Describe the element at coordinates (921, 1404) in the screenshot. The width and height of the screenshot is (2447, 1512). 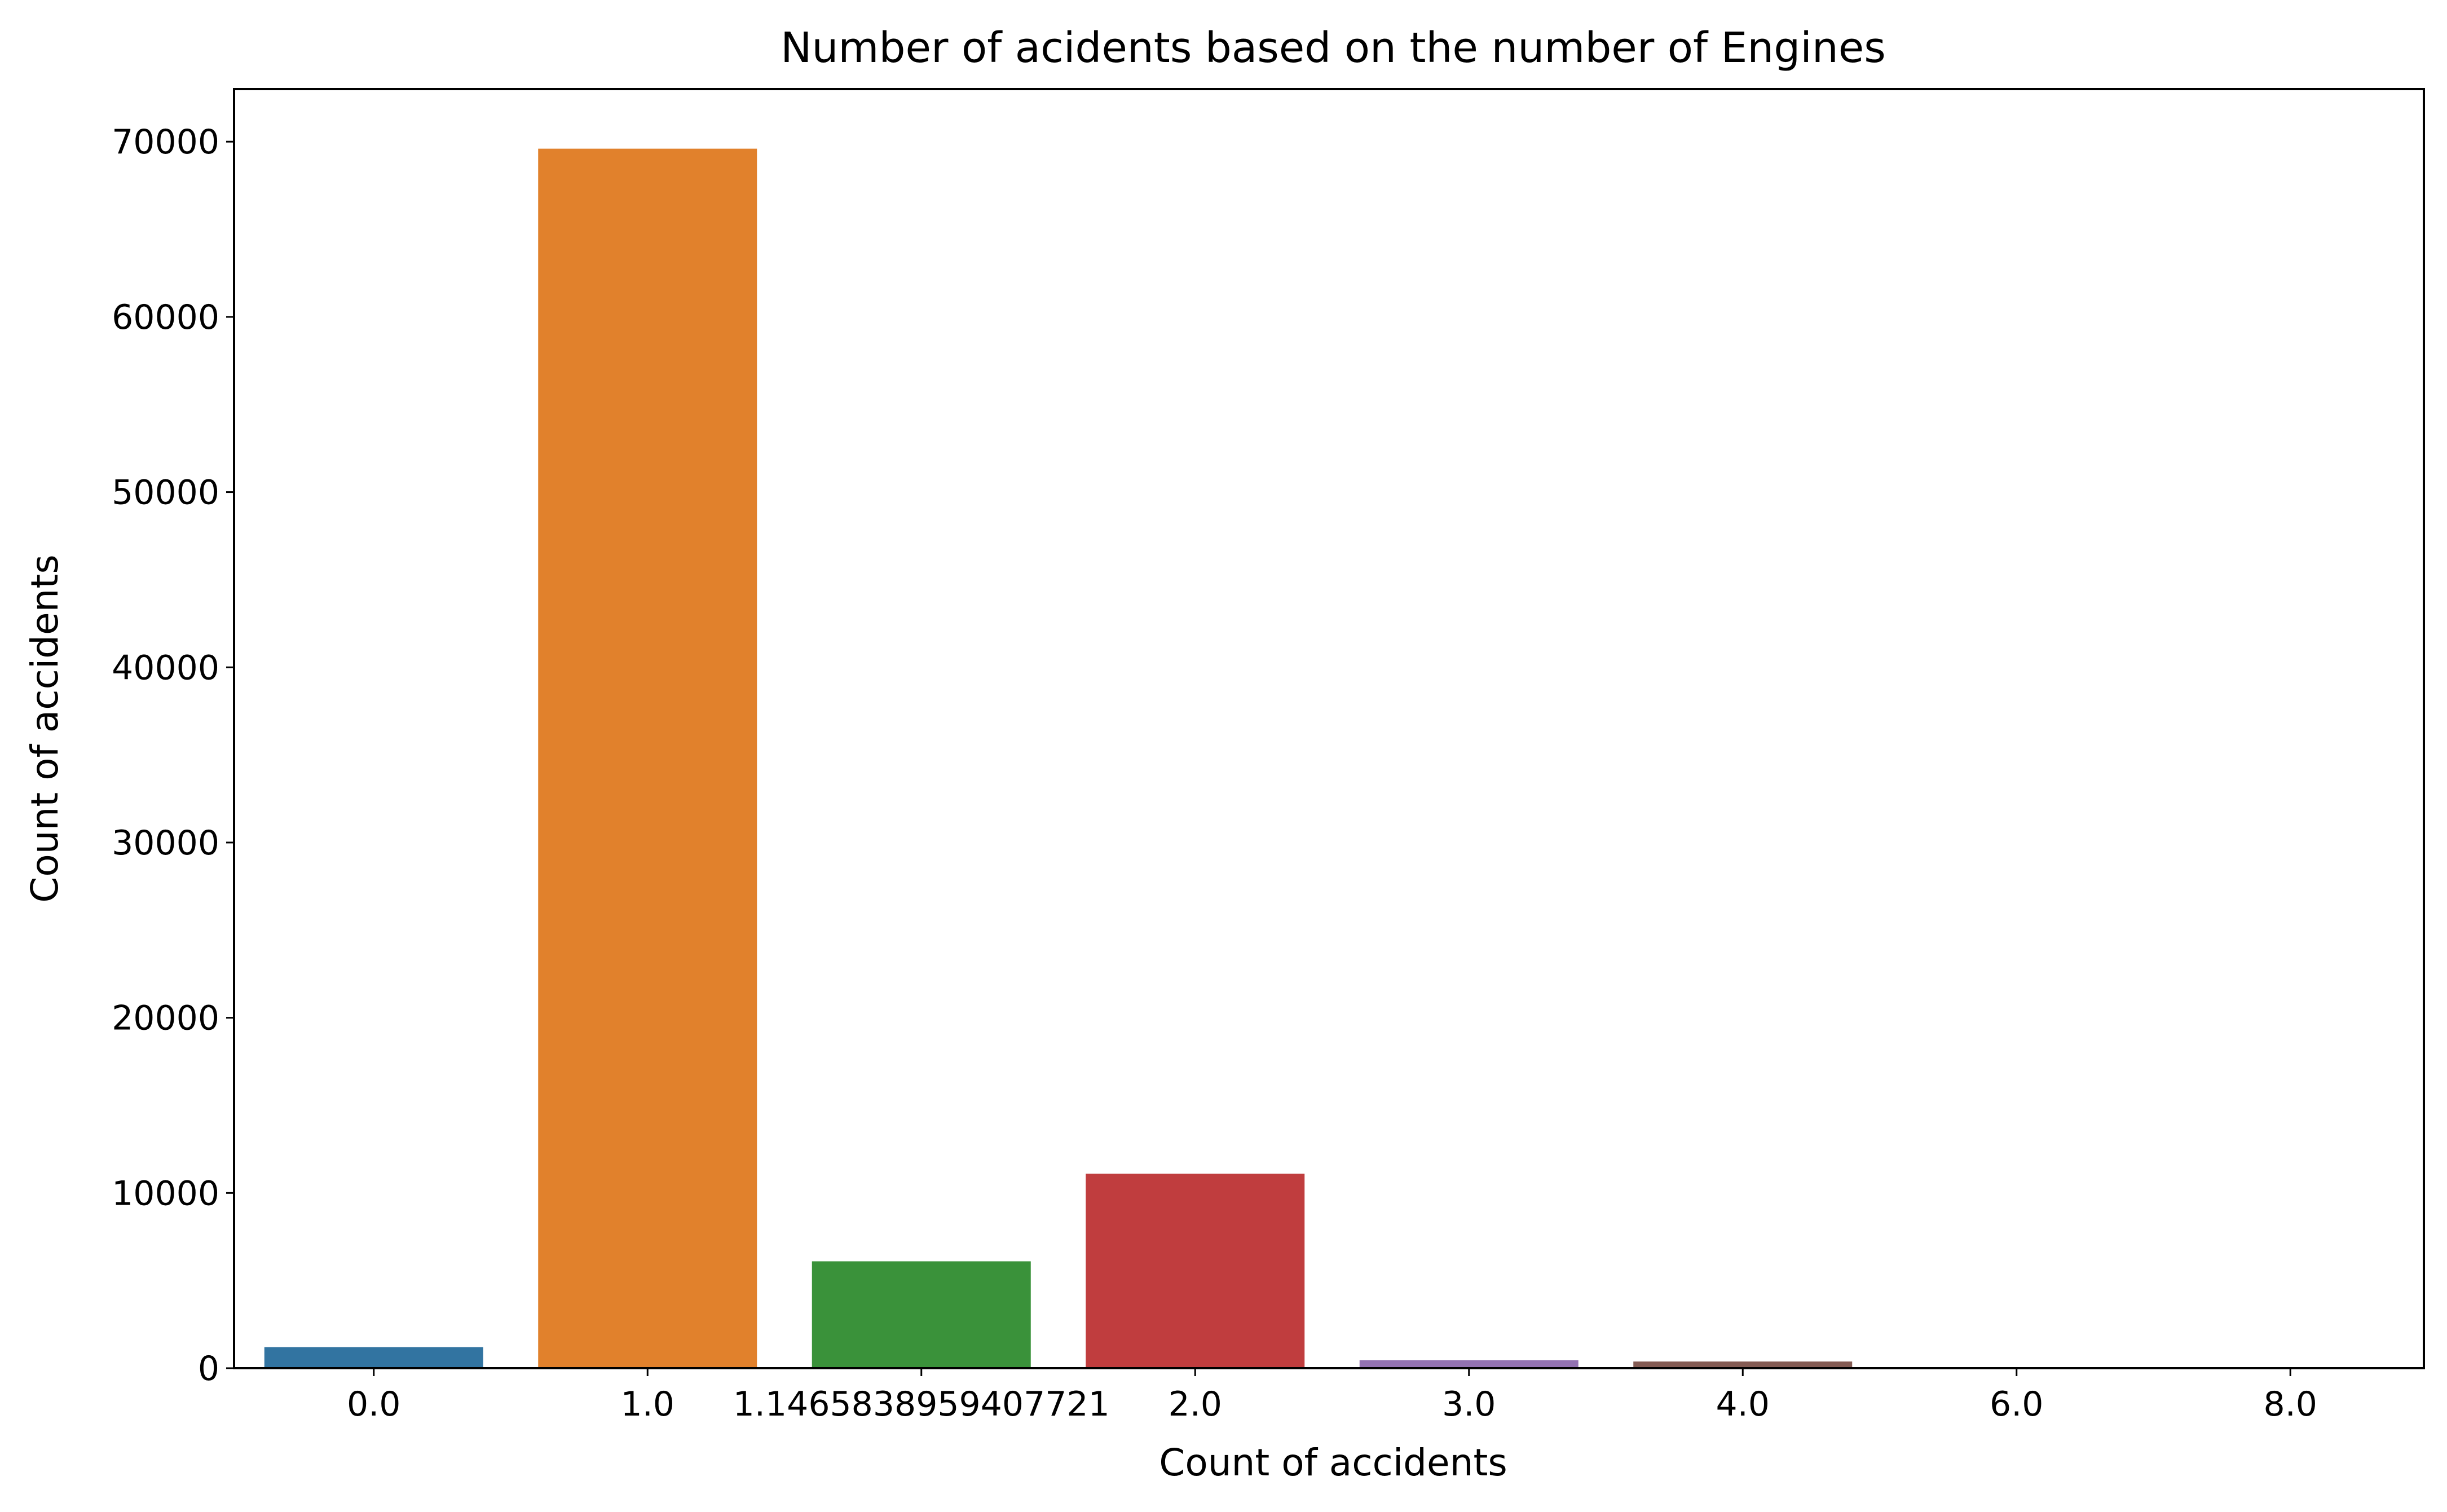
I see `x-tick-label-2: 1.1465838959407721` at that location.